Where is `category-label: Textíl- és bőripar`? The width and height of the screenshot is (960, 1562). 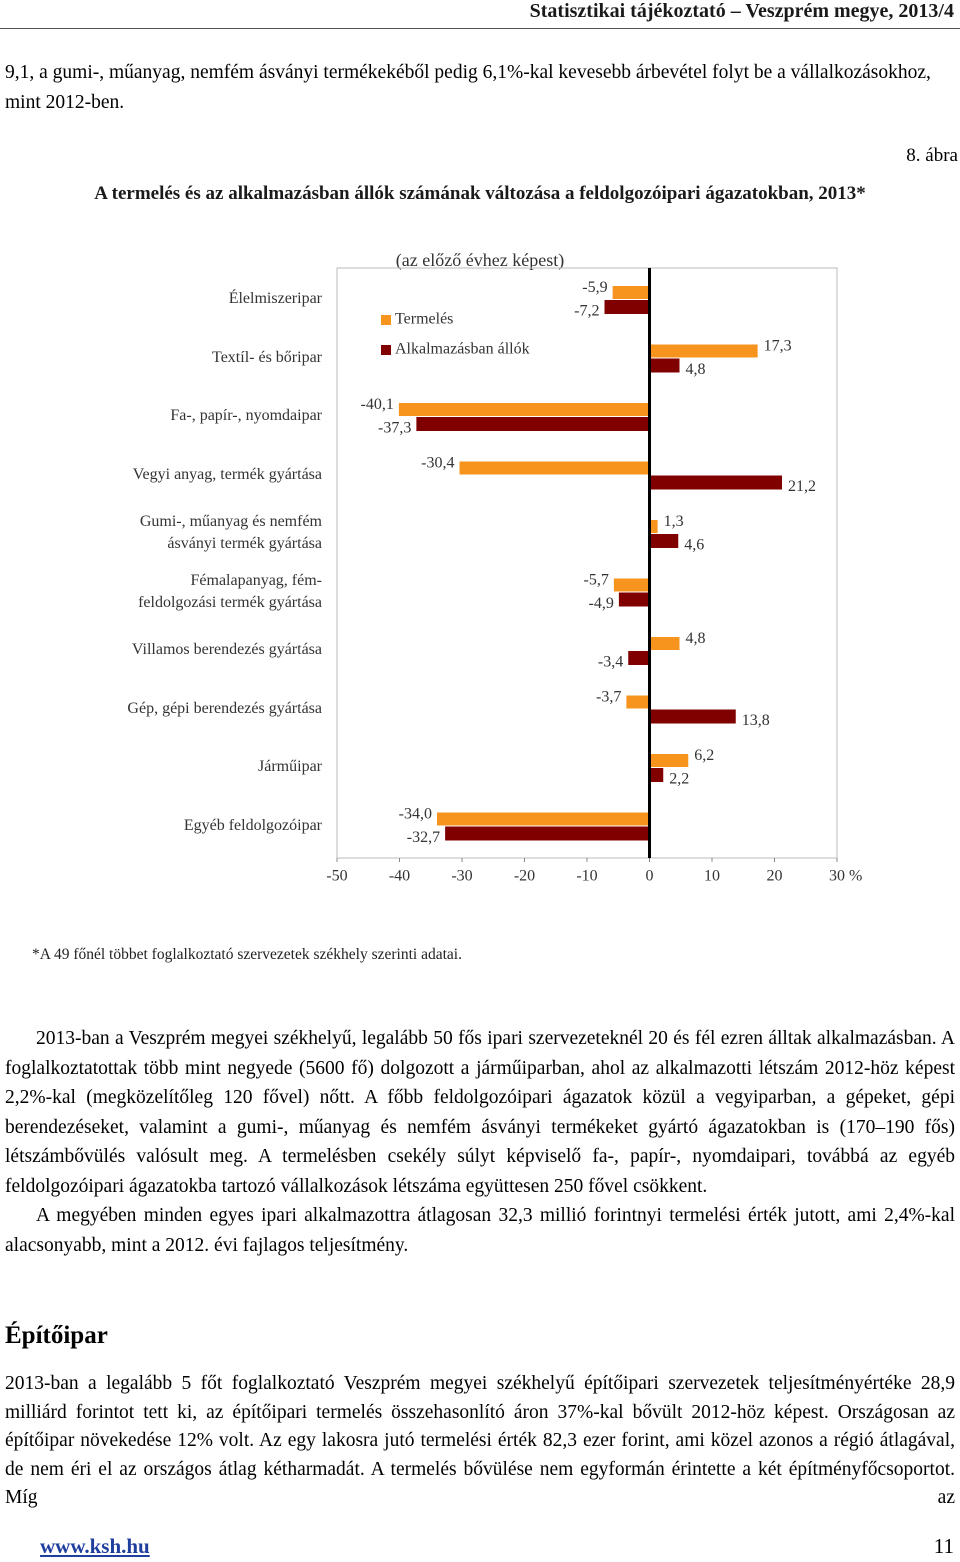
category-label: Textíl- és bőripar is located at coordinates (267, 357).